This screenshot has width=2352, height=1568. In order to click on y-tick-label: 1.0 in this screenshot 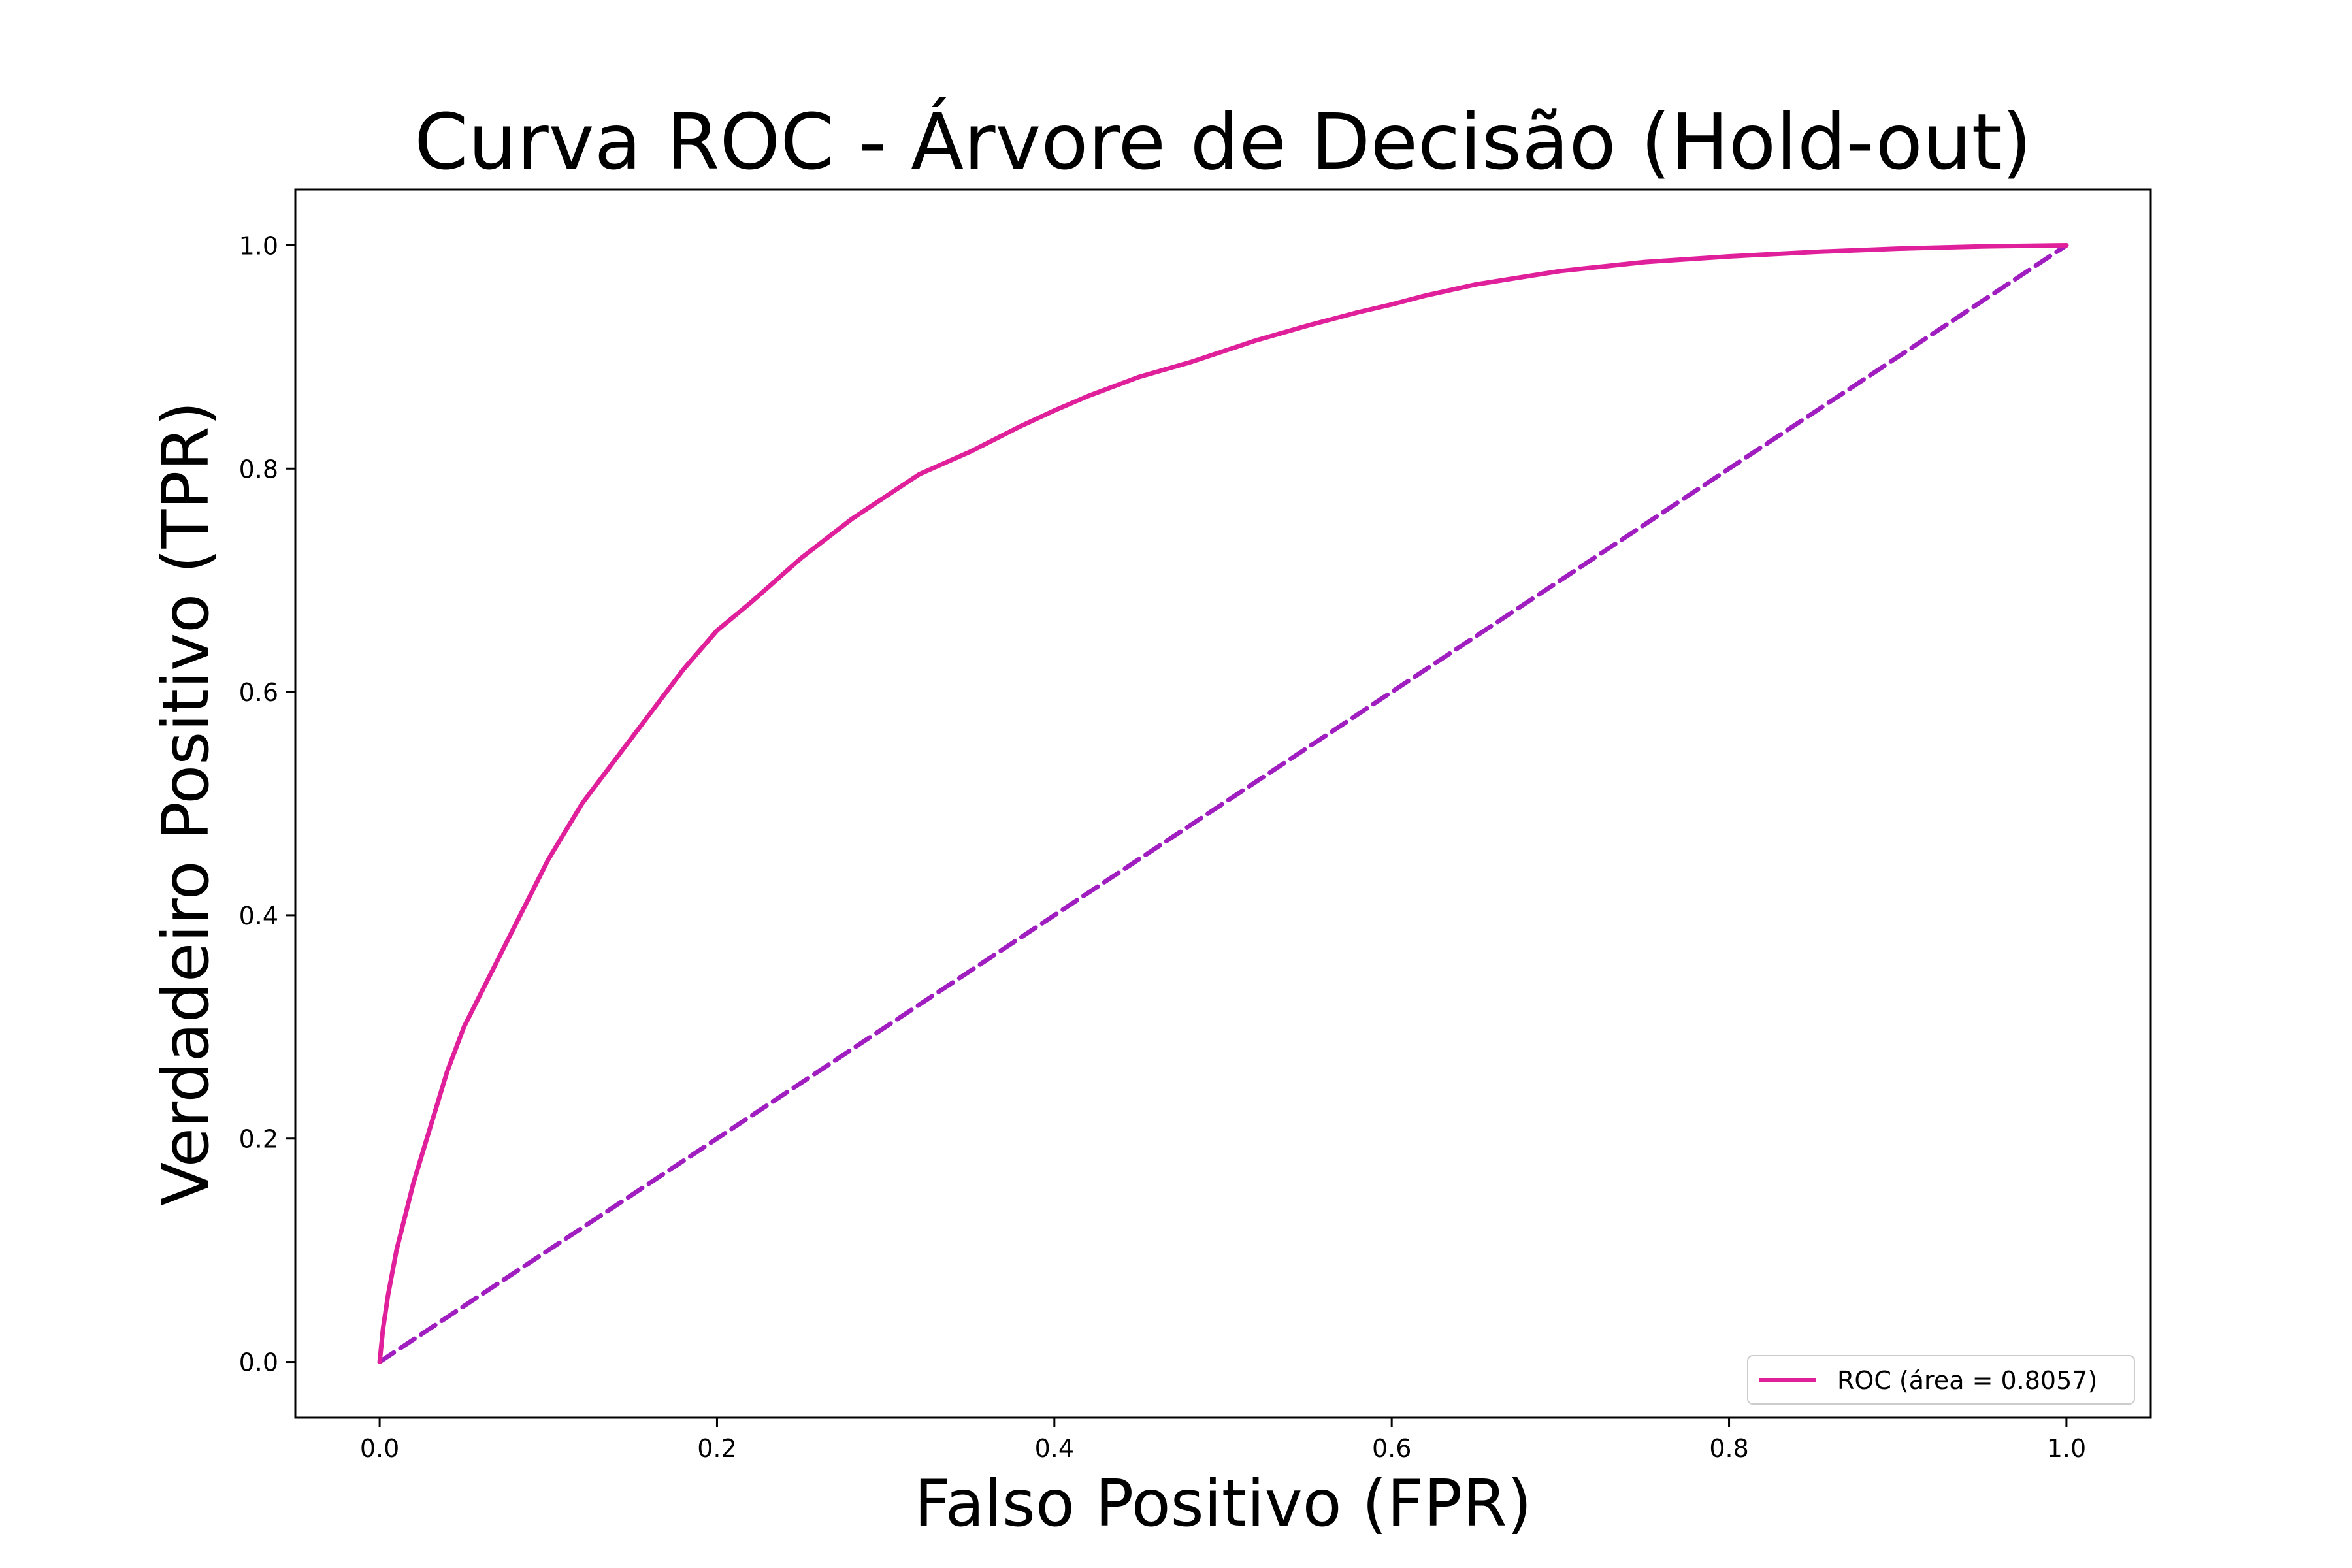, I will do `click(258, 245)`.